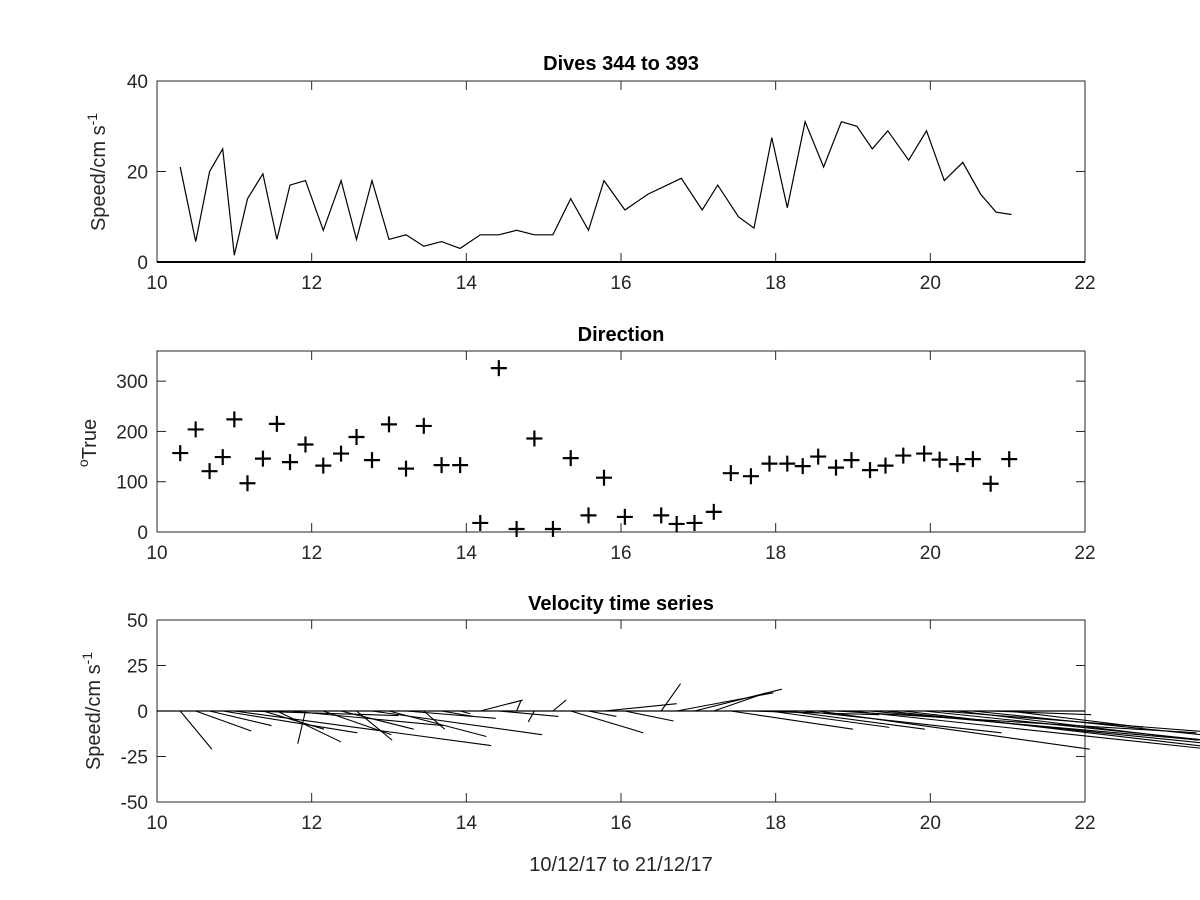 The height and width of the screenshot is (900, 1200). I want to click on direction-panel-xtick-label: 12, so click(311, 553).